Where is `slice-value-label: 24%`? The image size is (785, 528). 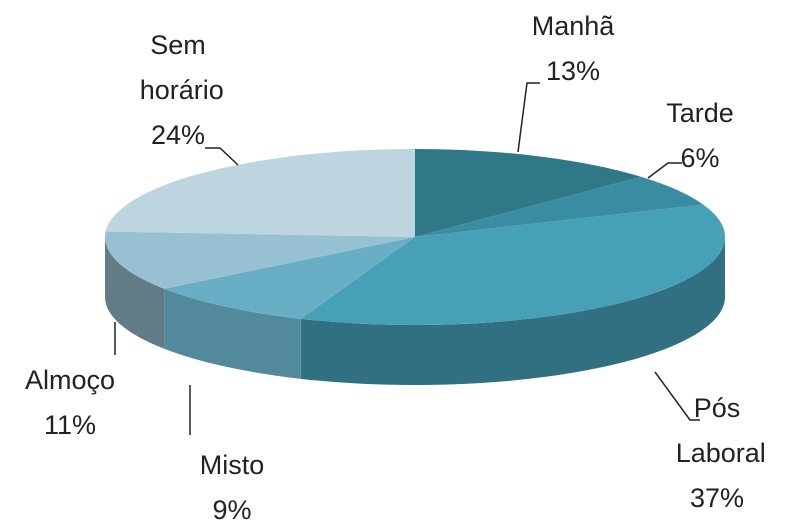 slice-value-label: 24% is located at coordinates (178, 135).